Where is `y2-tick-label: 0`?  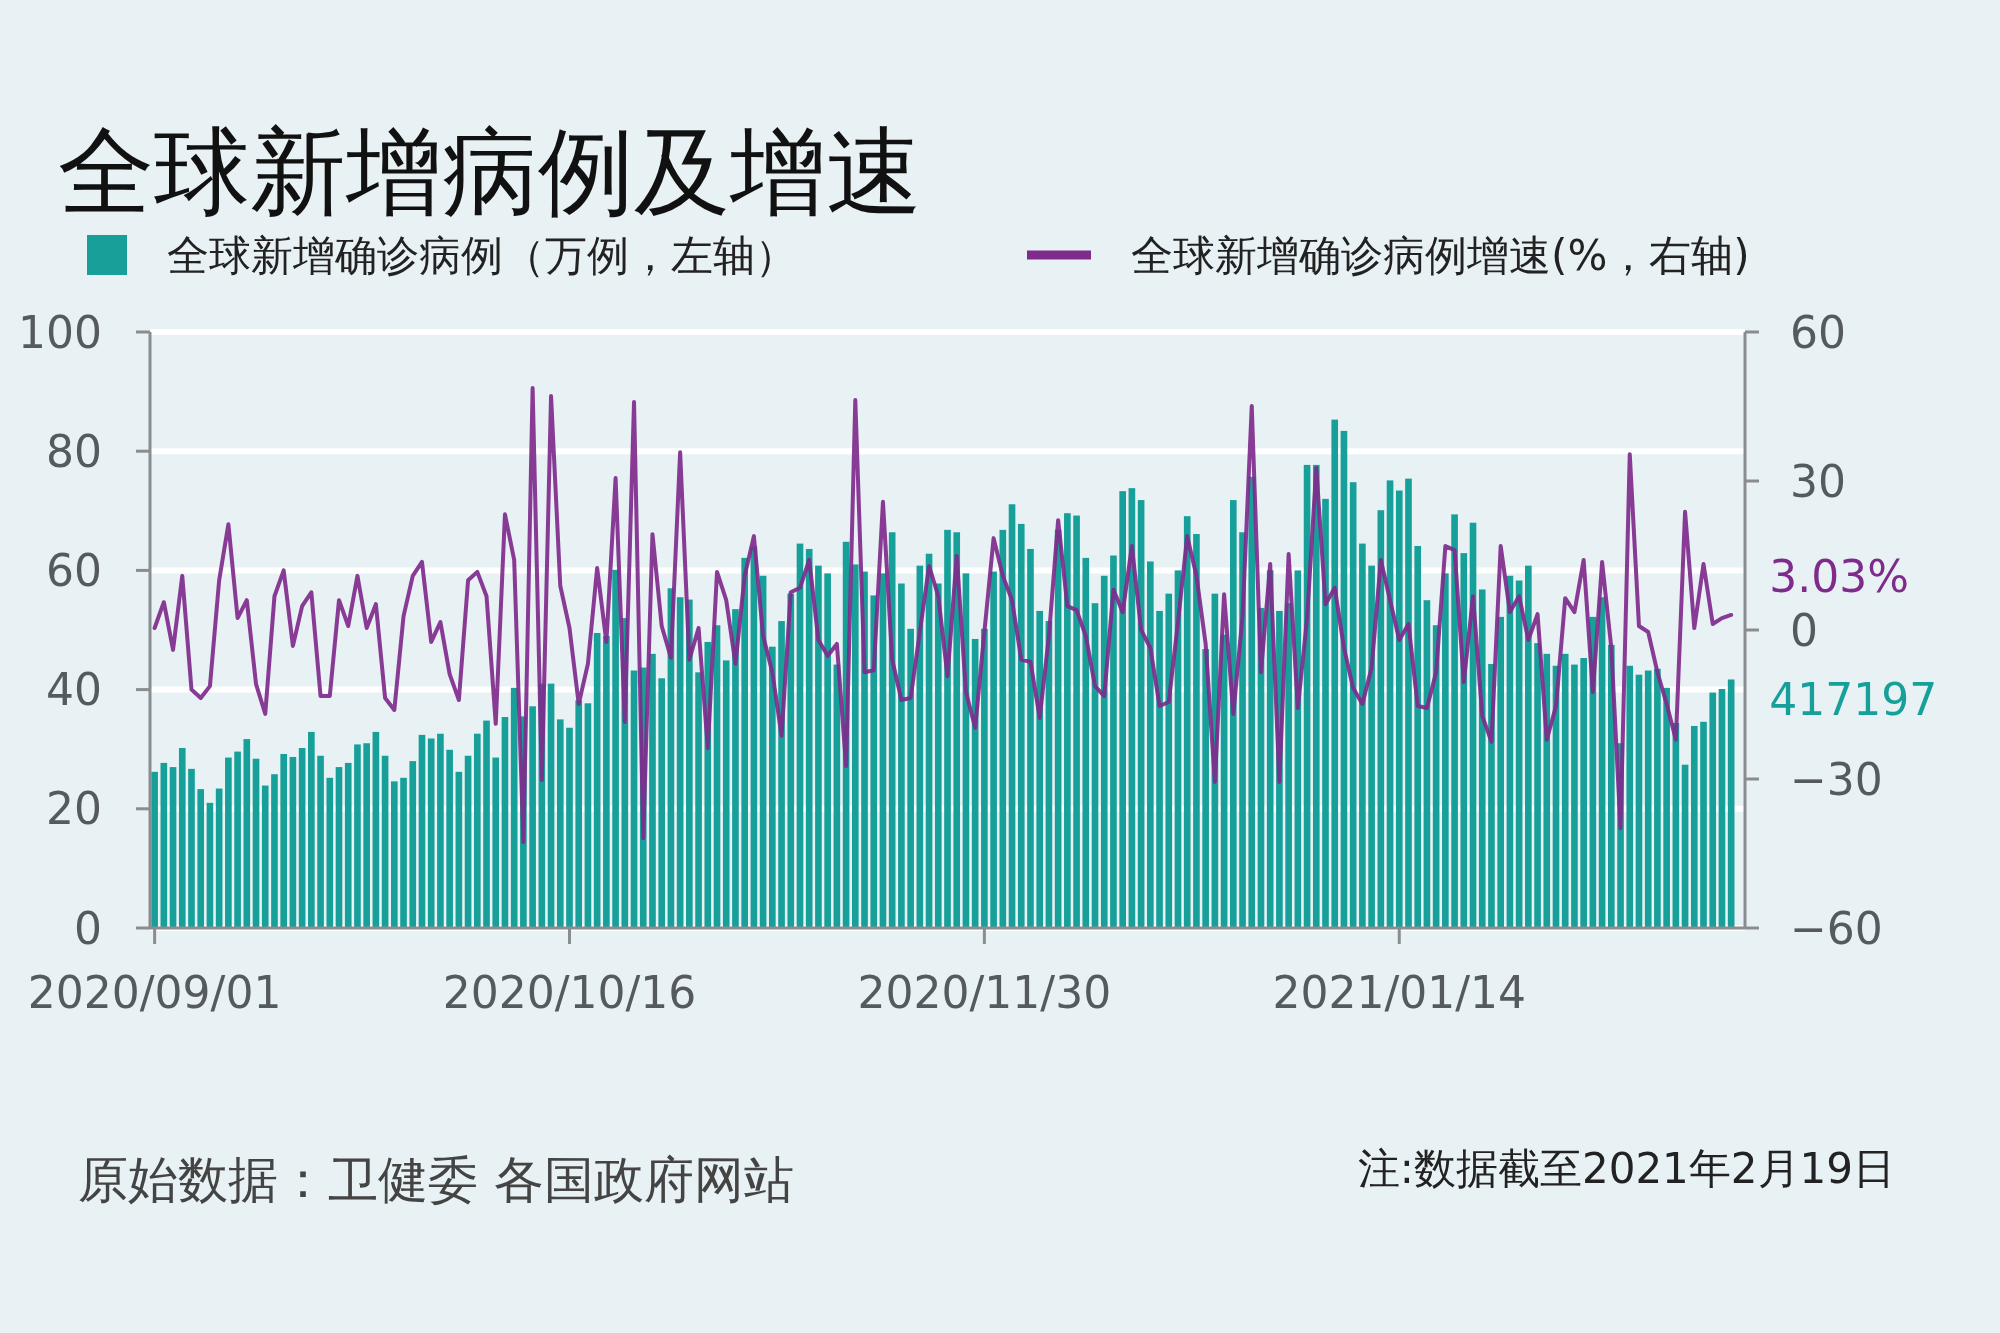
y2-tick-label: 0 is located at coordinates (1804, 630).